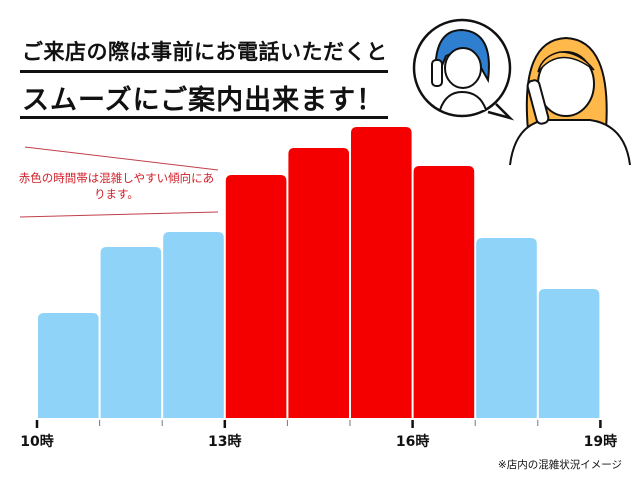  What do you see at coordinates (381, 272) in the screenshot?
I see `bar-15時` at bounding box center [381, 272].